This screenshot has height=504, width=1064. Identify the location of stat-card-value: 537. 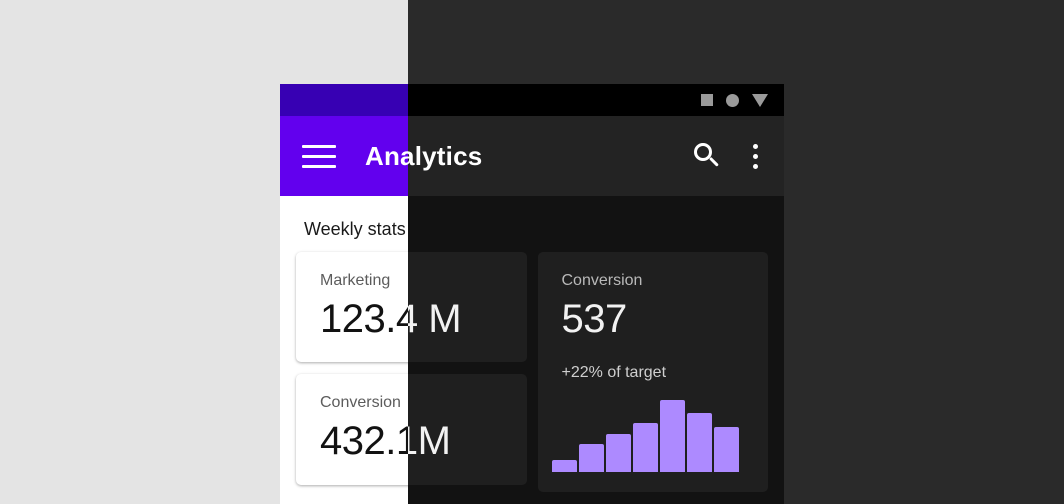
(594, 319).